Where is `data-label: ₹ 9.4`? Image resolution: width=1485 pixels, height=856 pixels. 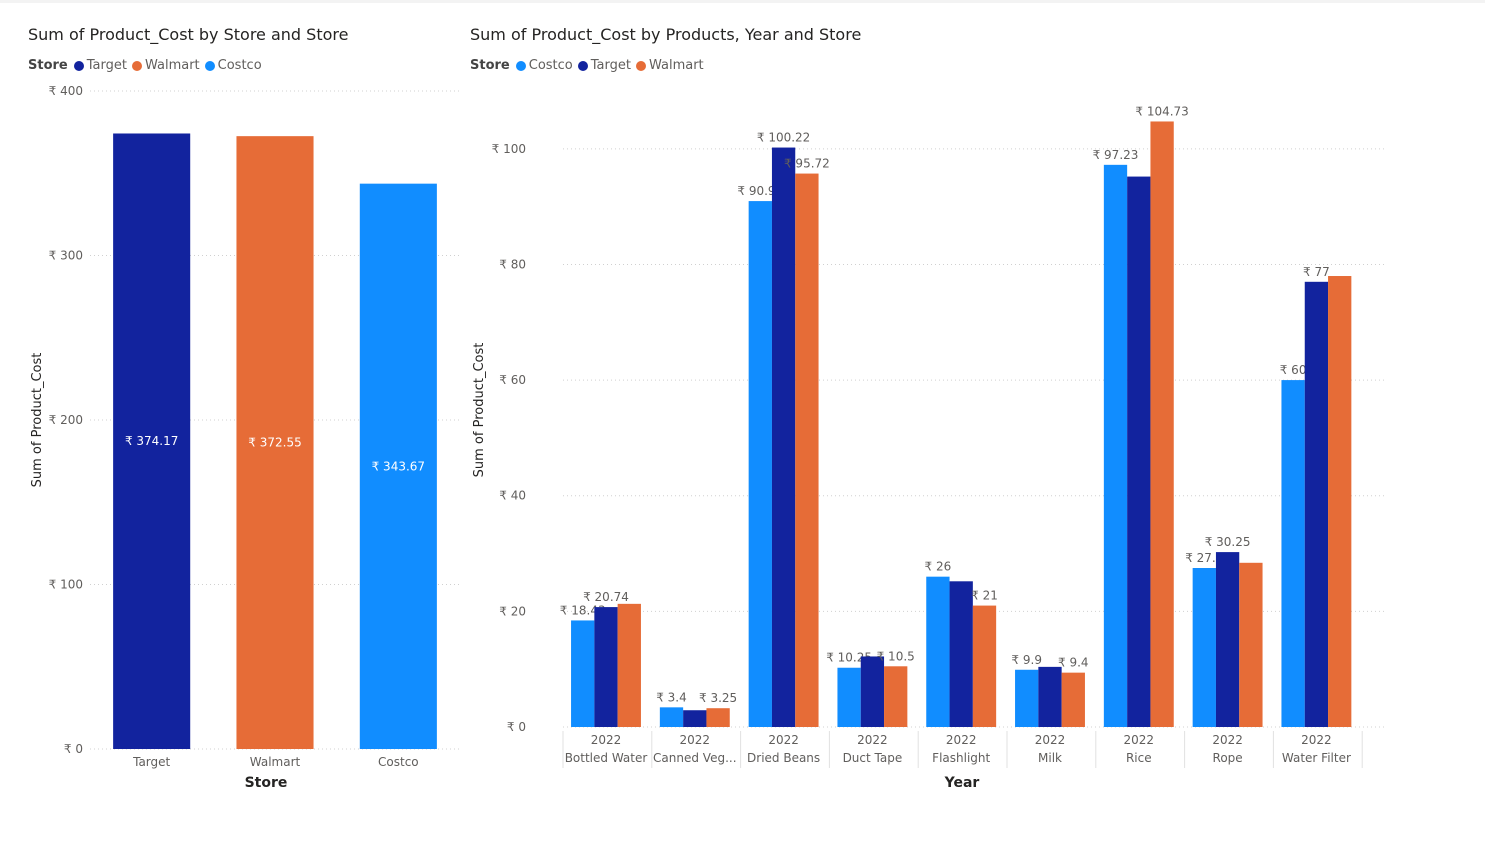
data-label: ₹ 9.4 is located at coordinates (1073, 663).